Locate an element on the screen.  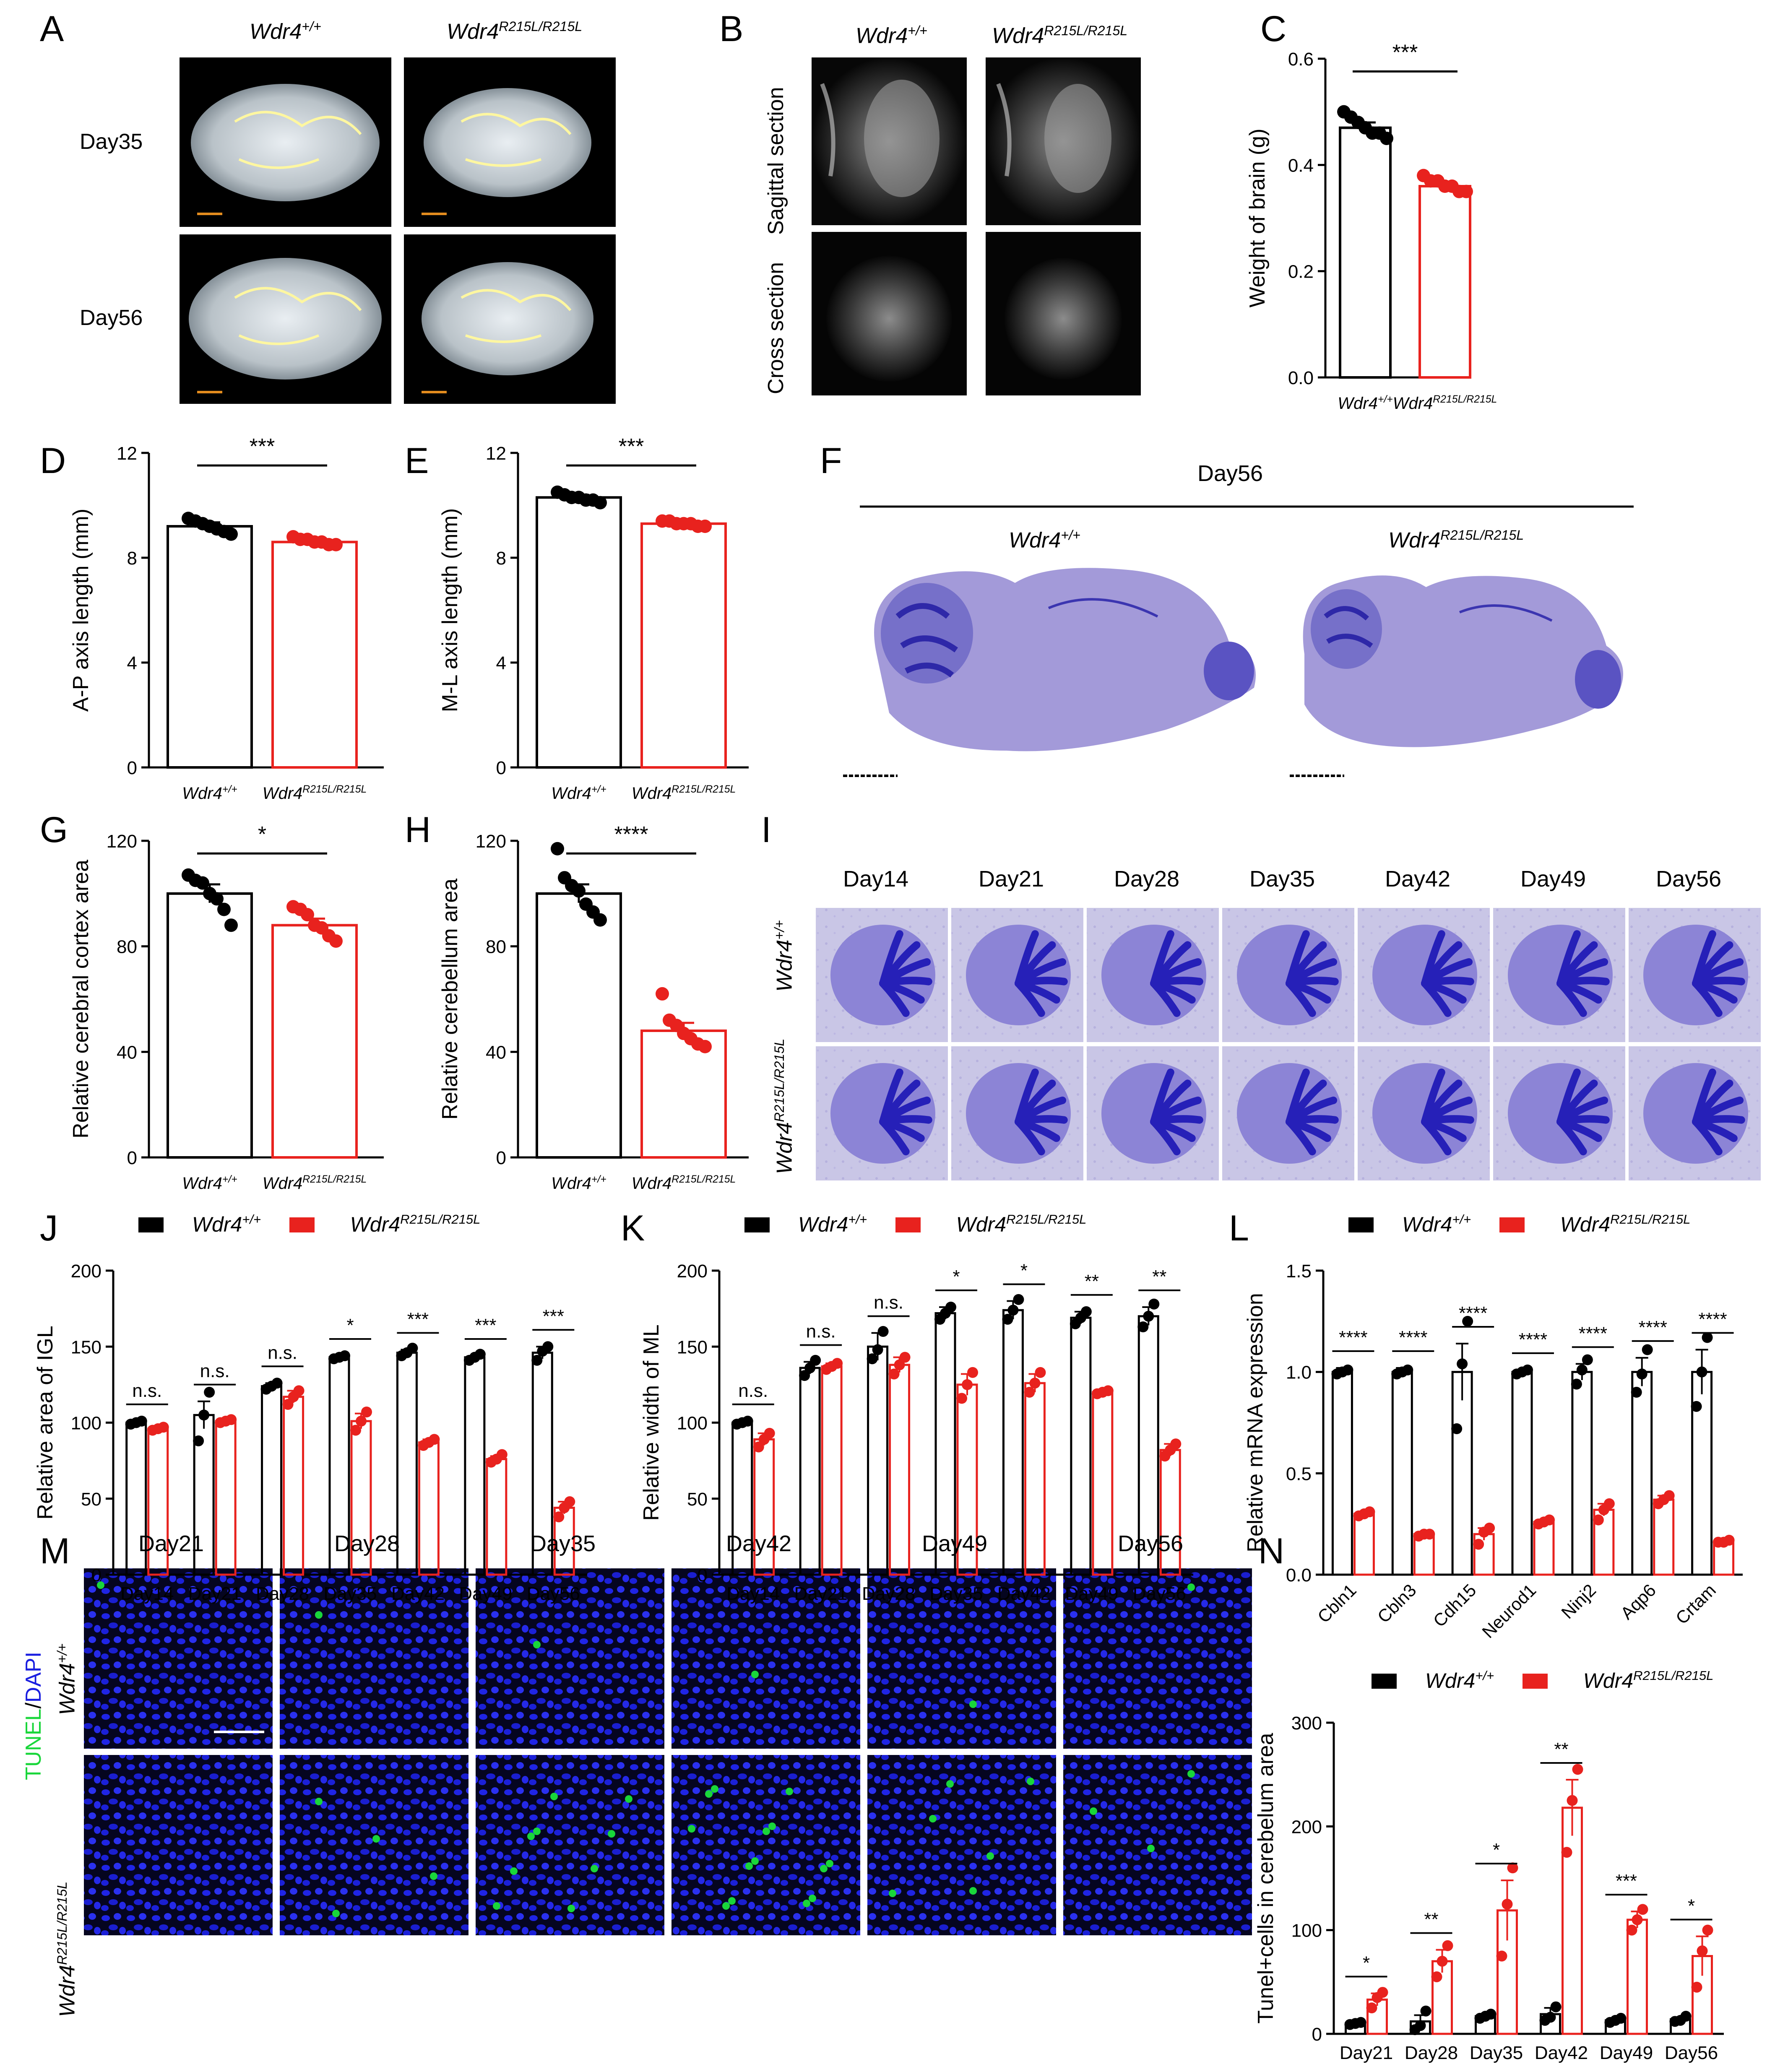
x-tick-label: Day28 is located at coordinates (1431, 2053).